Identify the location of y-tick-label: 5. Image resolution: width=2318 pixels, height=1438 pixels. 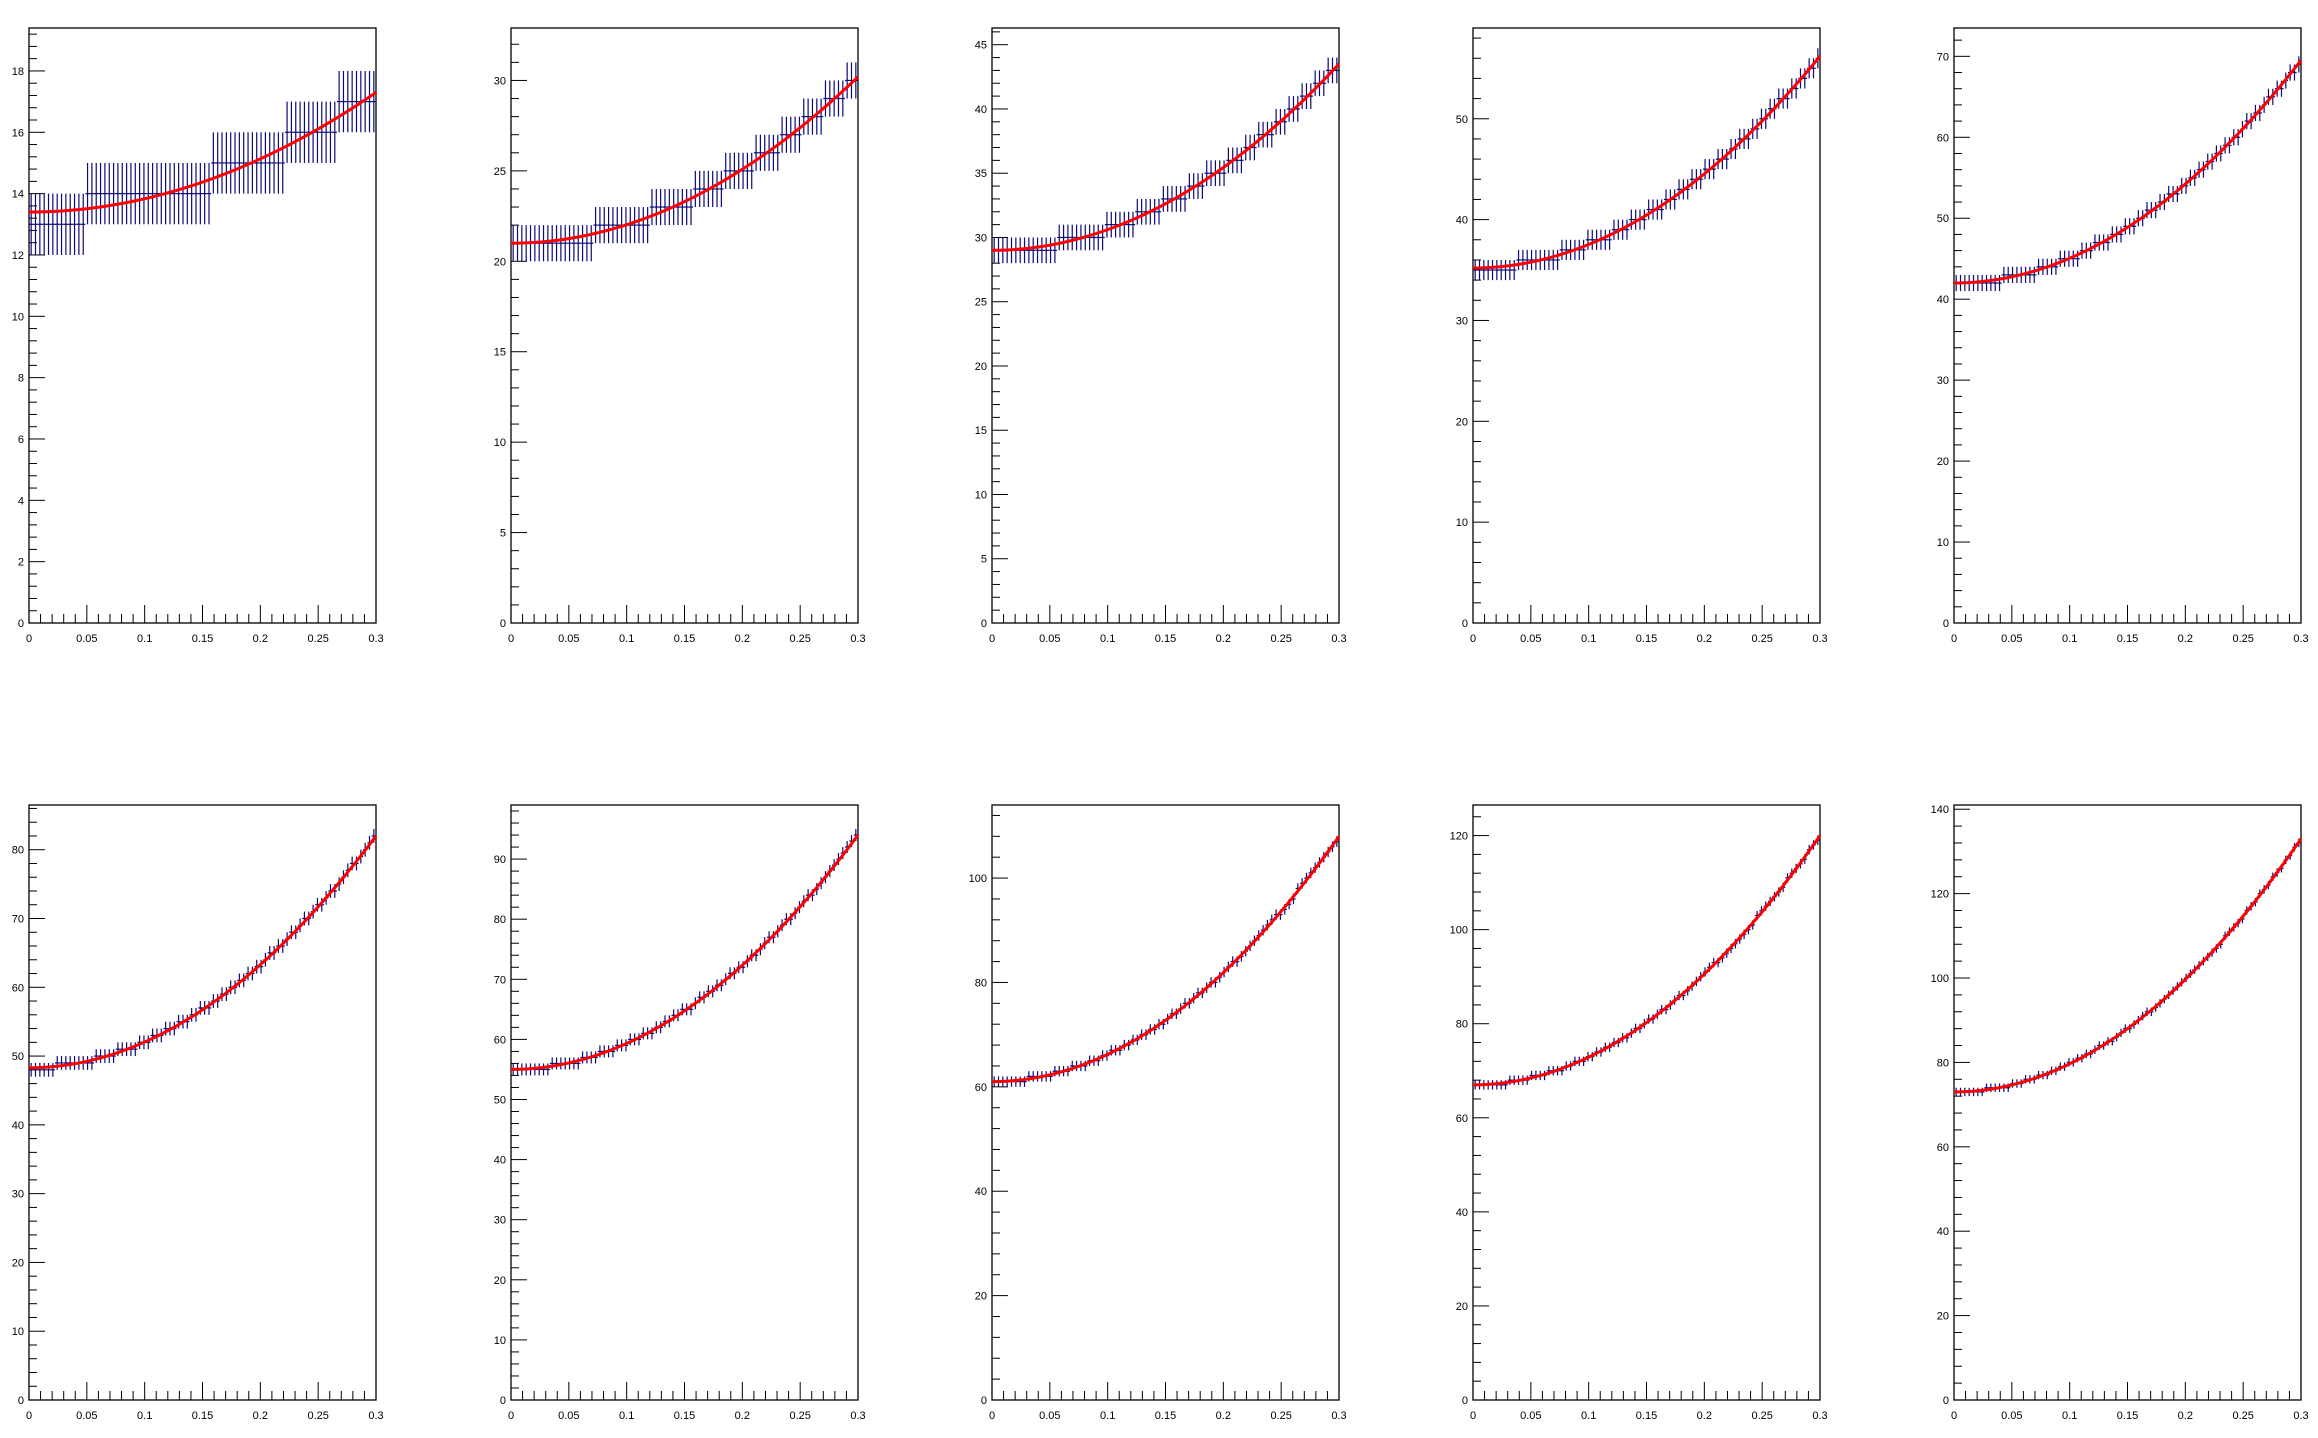
(503, 534).